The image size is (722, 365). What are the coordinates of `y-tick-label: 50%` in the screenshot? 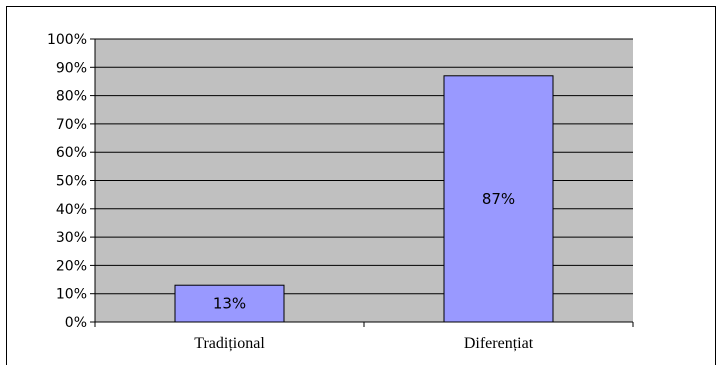 It's located at (71, 182).